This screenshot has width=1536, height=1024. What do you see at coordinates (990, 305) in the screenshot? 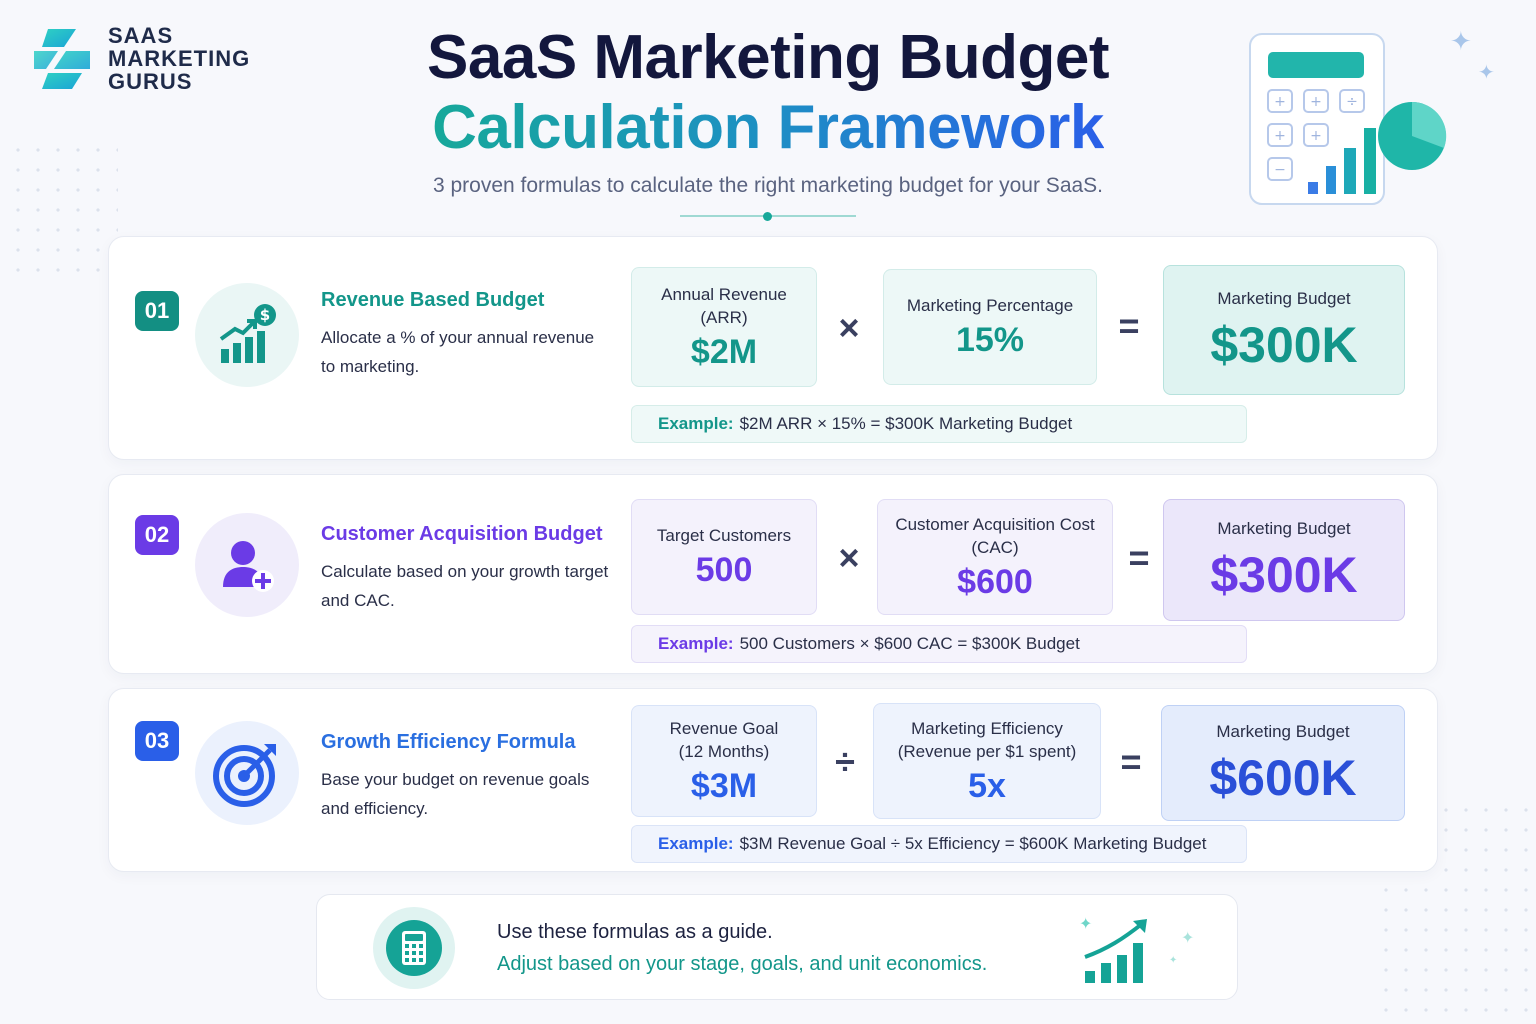
I see `input-label: Marketing Percentage` at bounding box center [990, 305].